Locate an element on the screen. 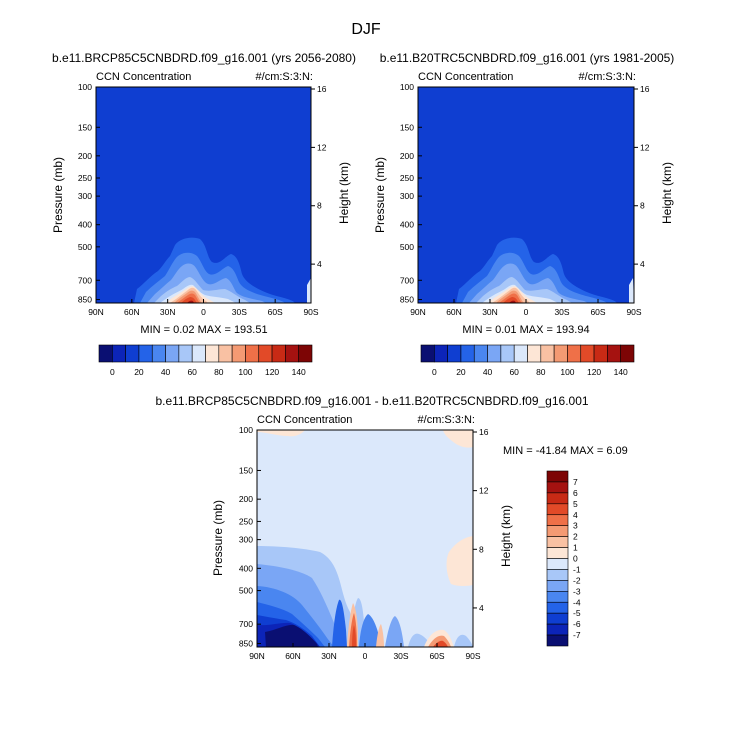 Image resolution: width=733 pixels, height=741 pixels. colorbar-tick-label: 100 is located at coordinates (245, 372).